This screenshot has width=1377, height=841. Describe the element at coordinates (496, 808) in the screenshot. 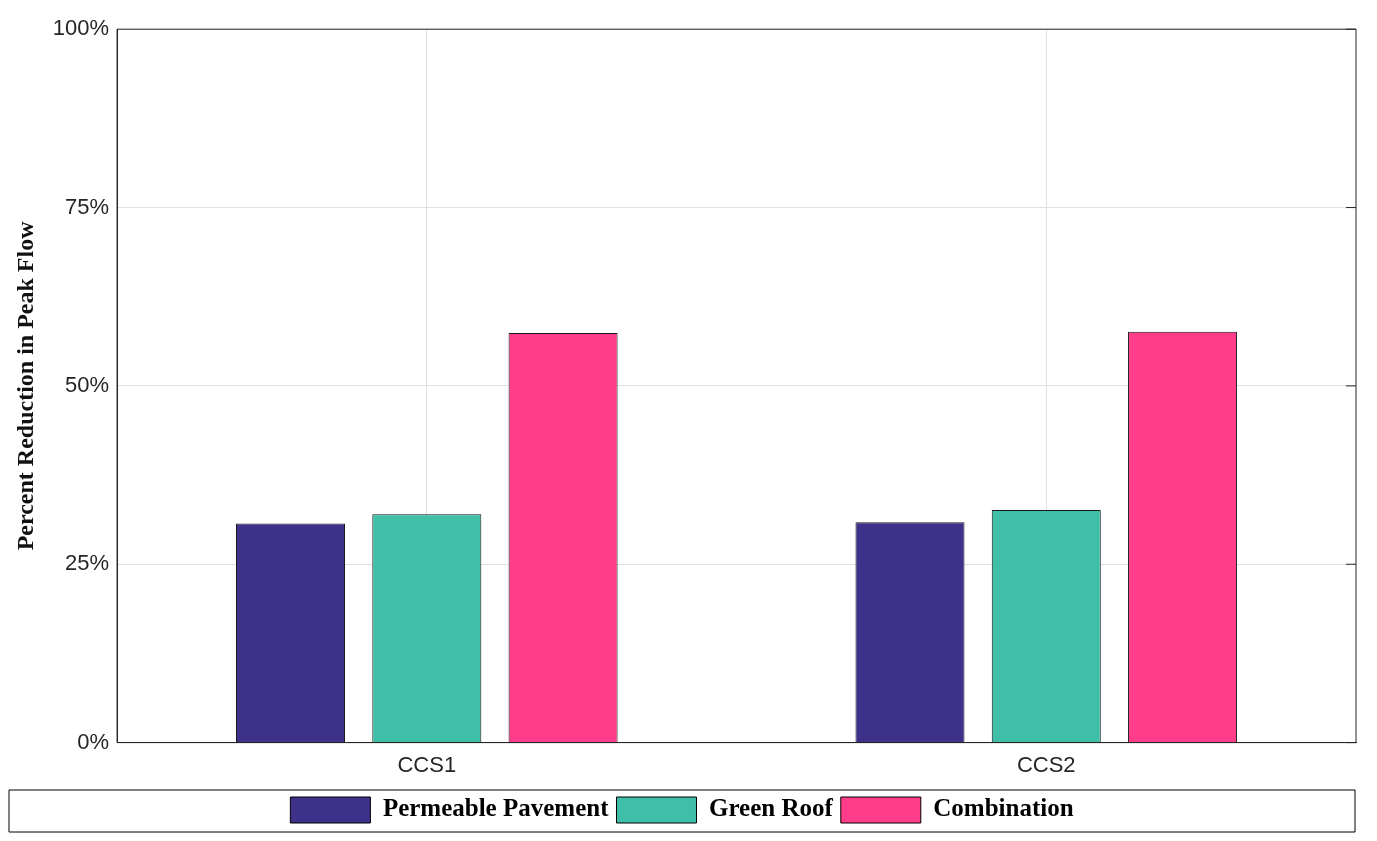

I see `legend-label: Permeable Pavement` at that location.